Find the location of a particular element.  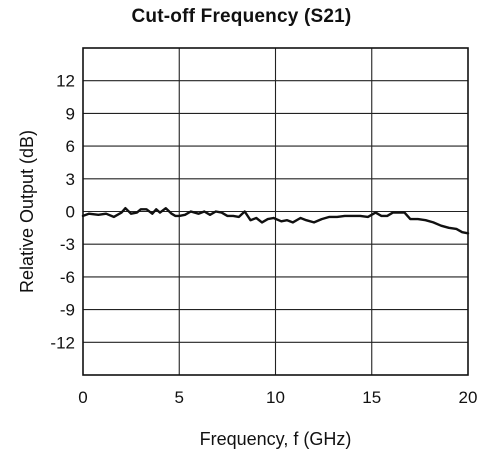

x-tick-label: 5 is located at coordinates (179, 397).